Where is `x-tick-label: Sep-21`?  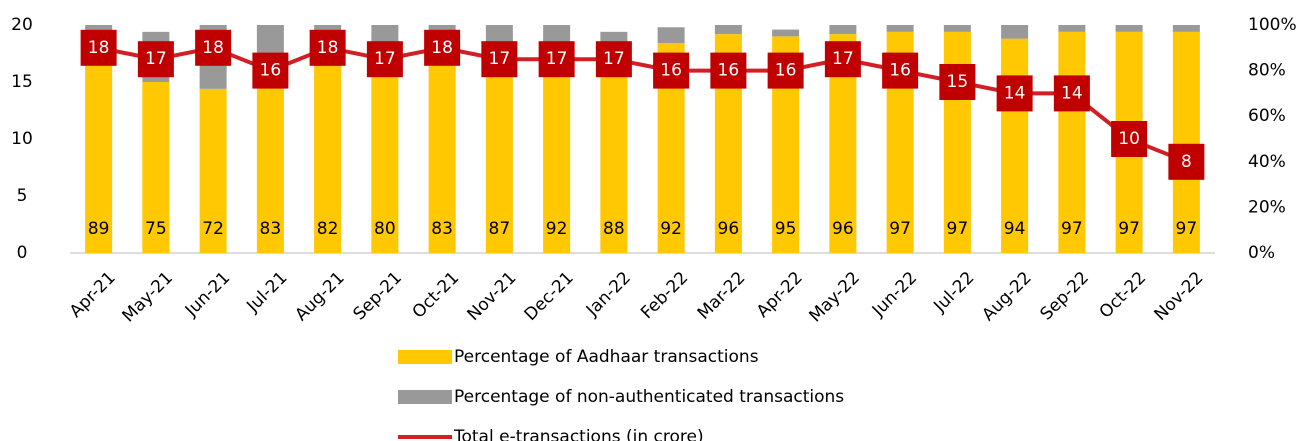 x-tick-label: Sep-21 is located at coordinates (378, 296).